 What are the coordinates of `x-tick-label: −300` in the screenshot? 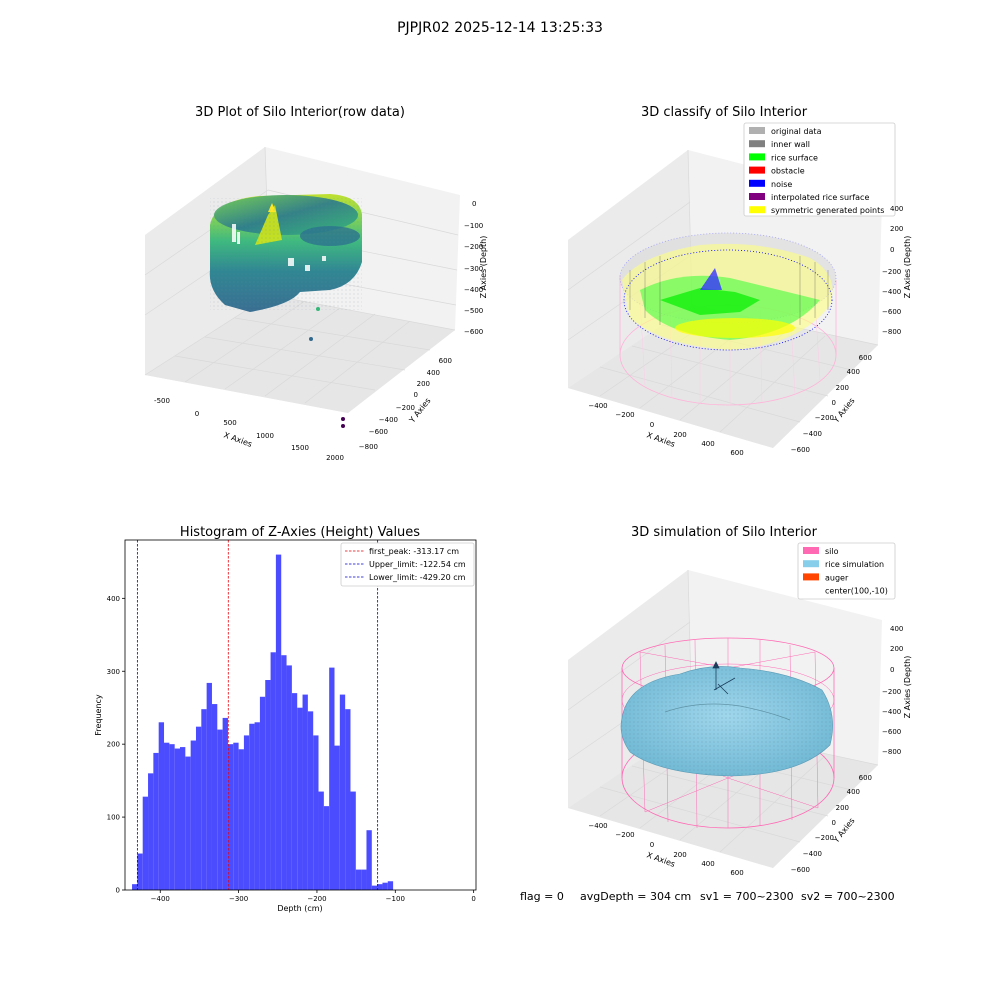 It's located at (238, 899).